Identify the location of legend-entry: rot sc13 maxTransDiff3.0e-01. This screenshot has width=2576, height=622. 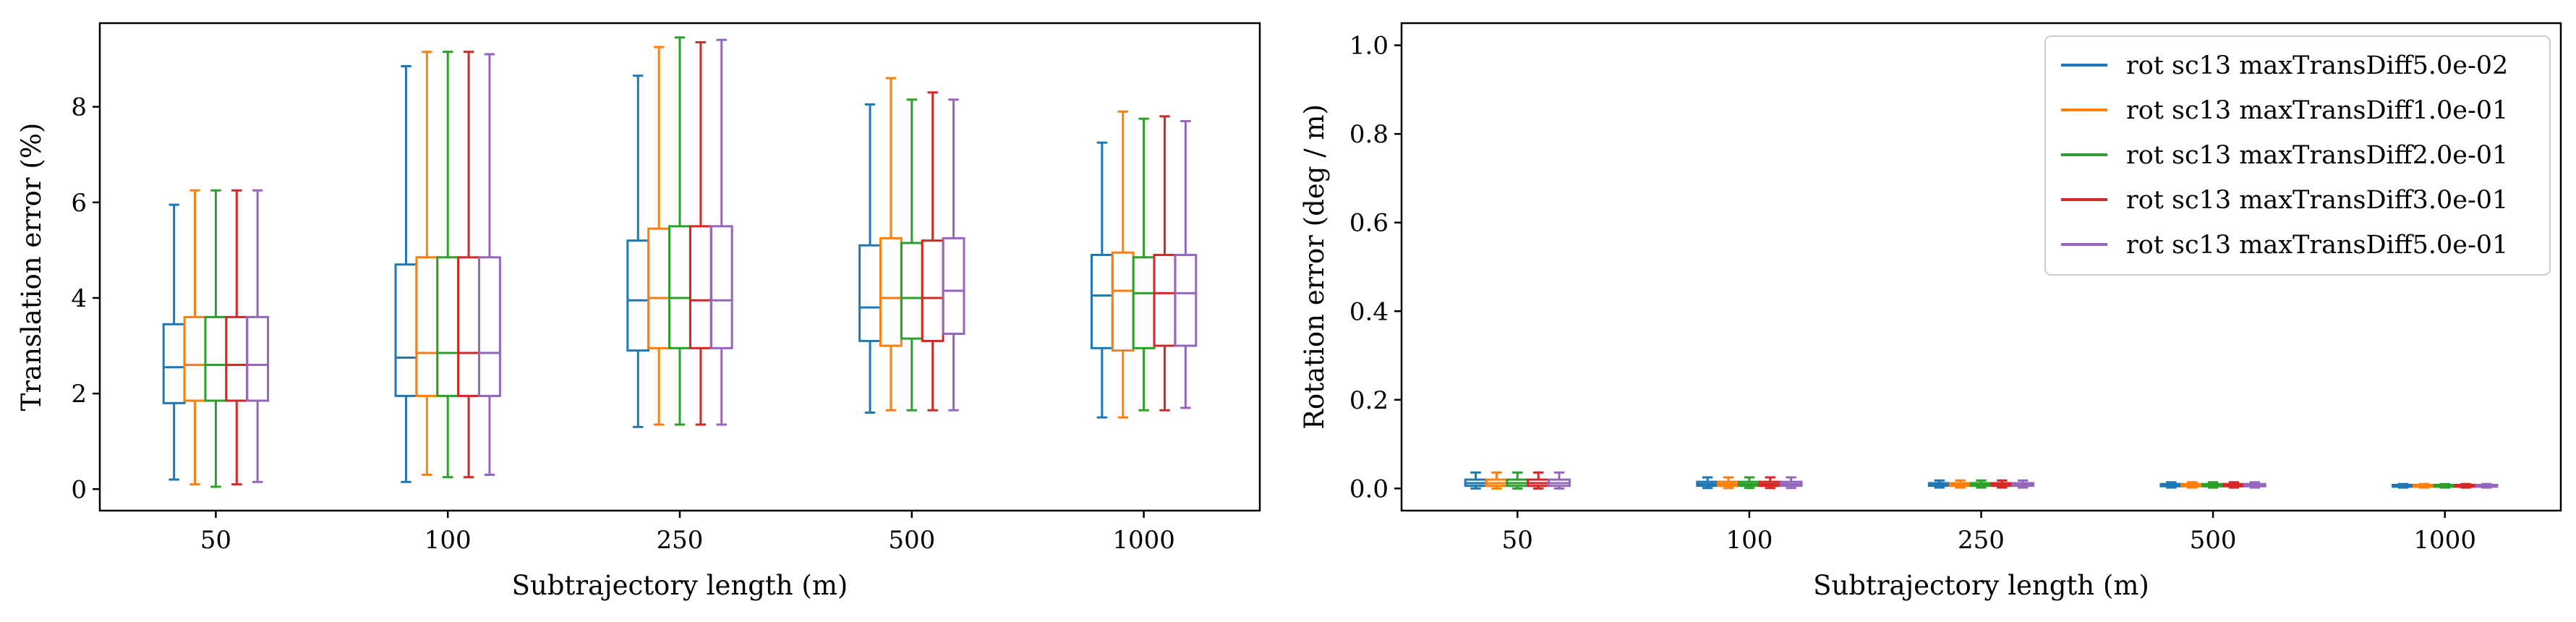
(2284, 200).